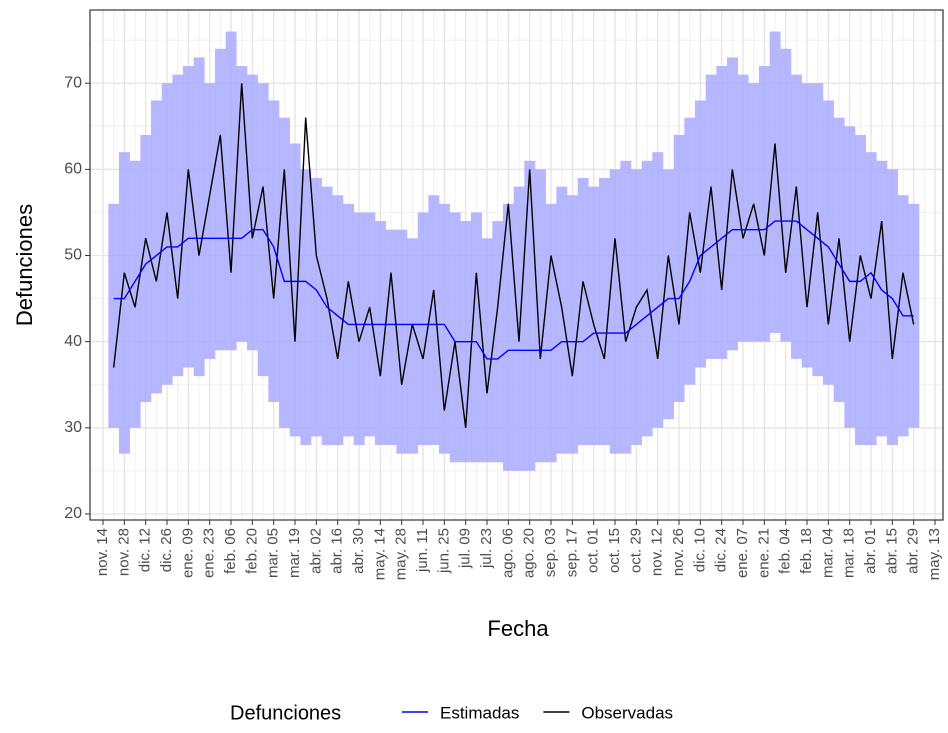  Describe the element at coordinates (593, 550) in the screenshot. I see `x-tick-label: oct. 01` at that location.